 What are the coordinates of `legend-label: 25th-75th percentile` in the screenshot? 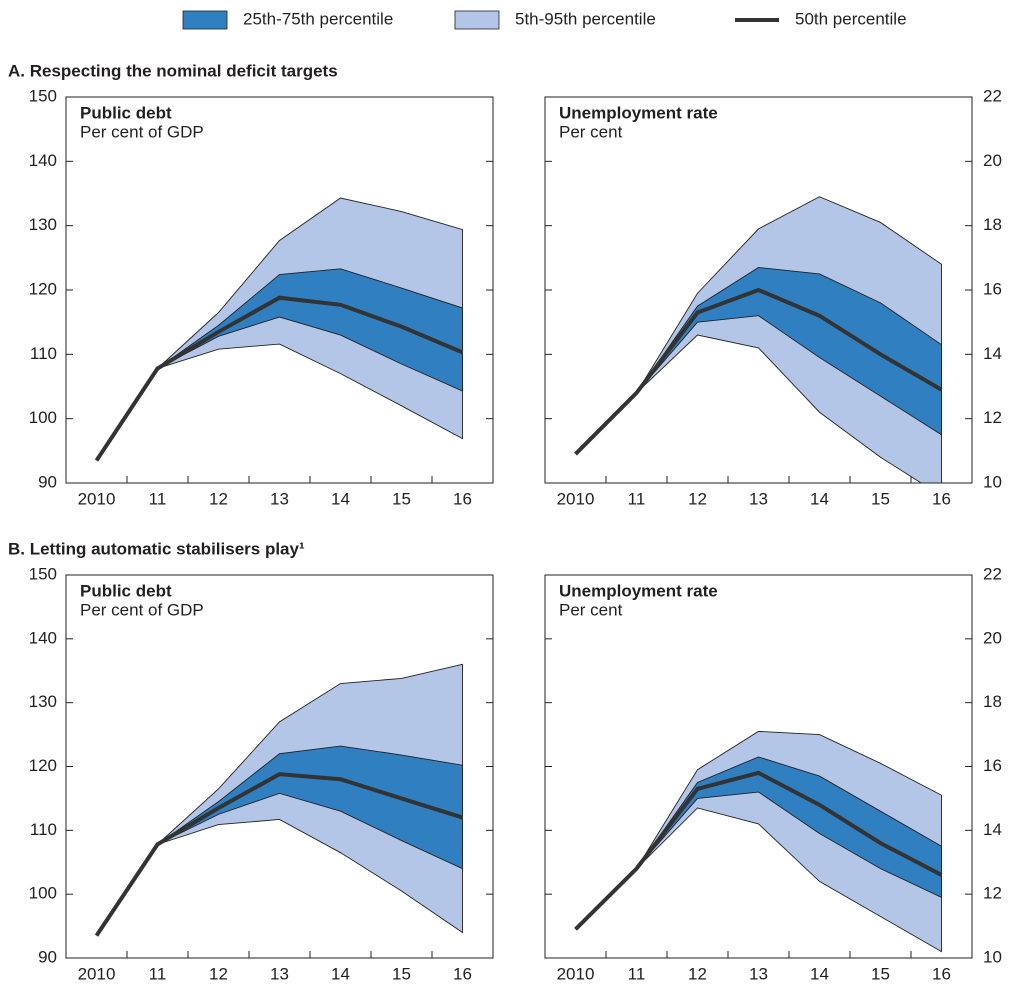 It's located at (318, 18).